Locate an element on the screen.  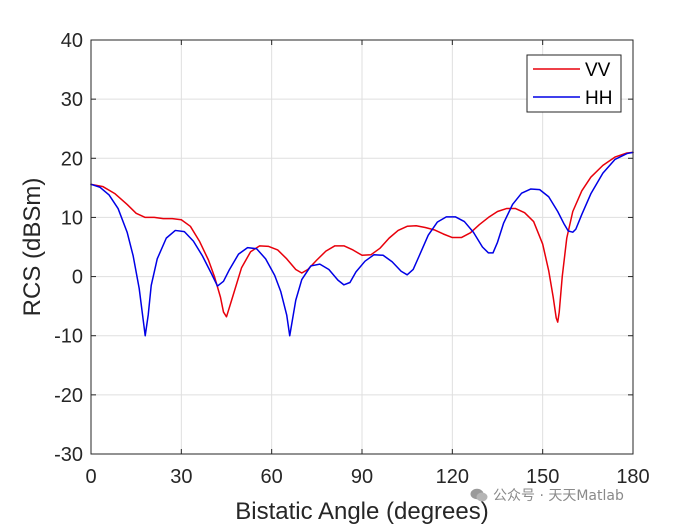
y-axis-label: RCS (dBSm) is located at coordinates (32, 247).